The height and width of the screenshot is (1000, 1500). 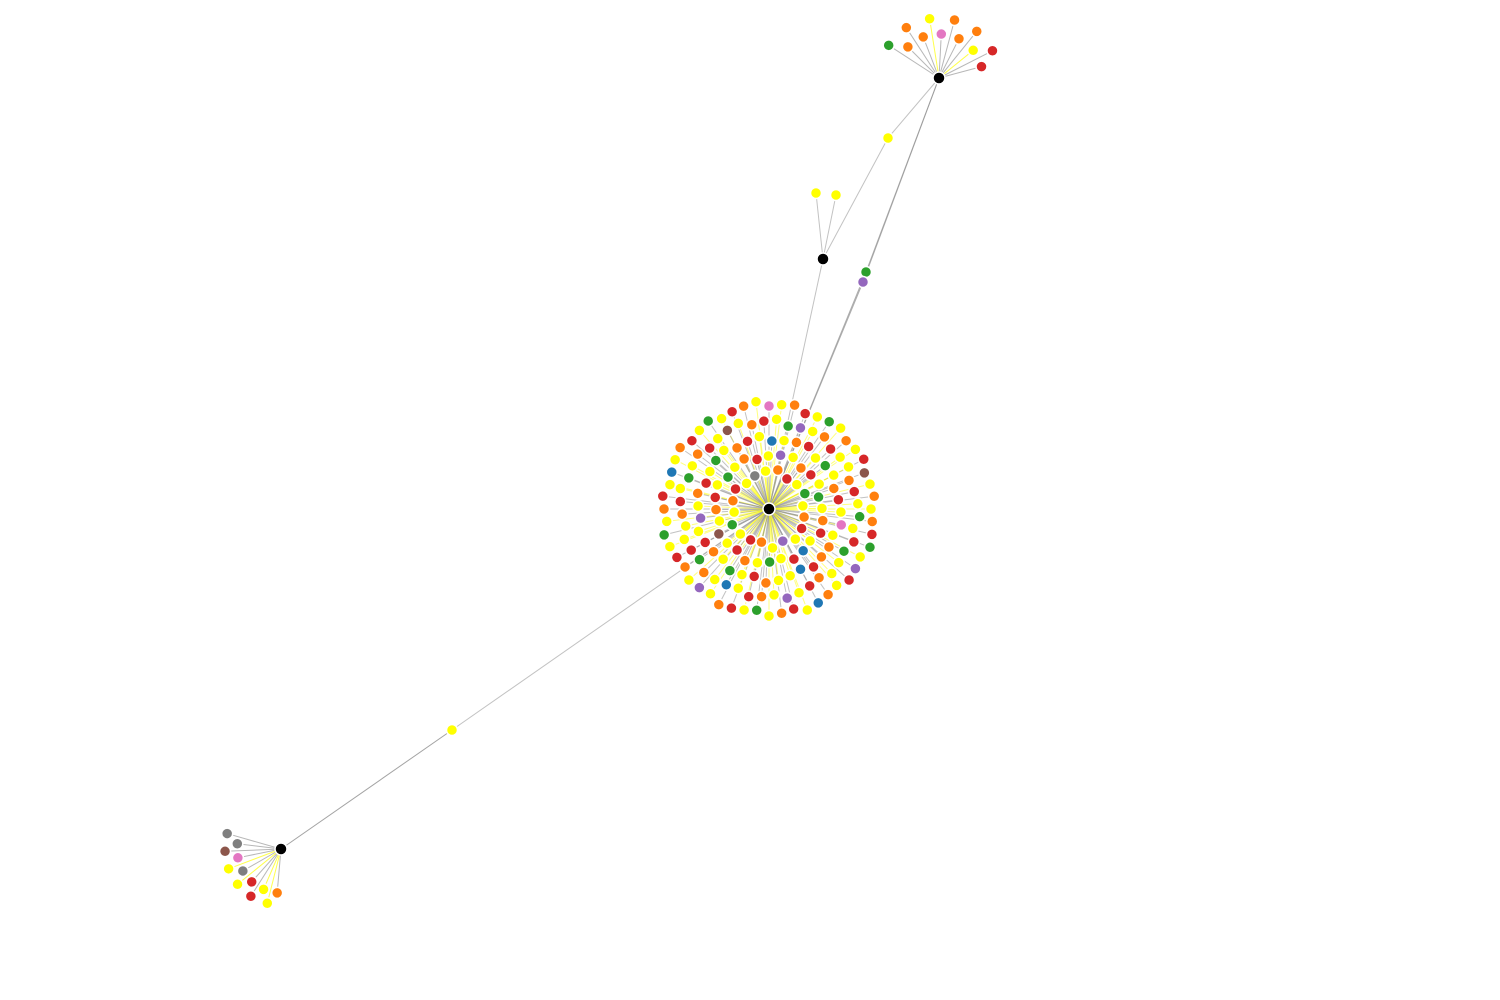 I want to click on hub-center-node, so click(x=769, y=509).